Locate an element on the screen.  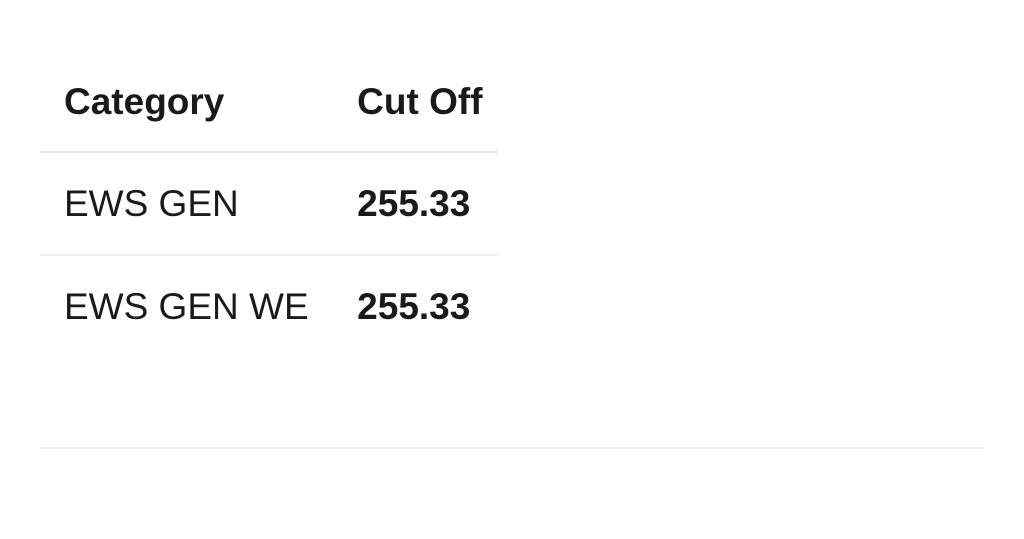
table-row: EWS GEN WE 255.33 is located at coordinates (269, 306).